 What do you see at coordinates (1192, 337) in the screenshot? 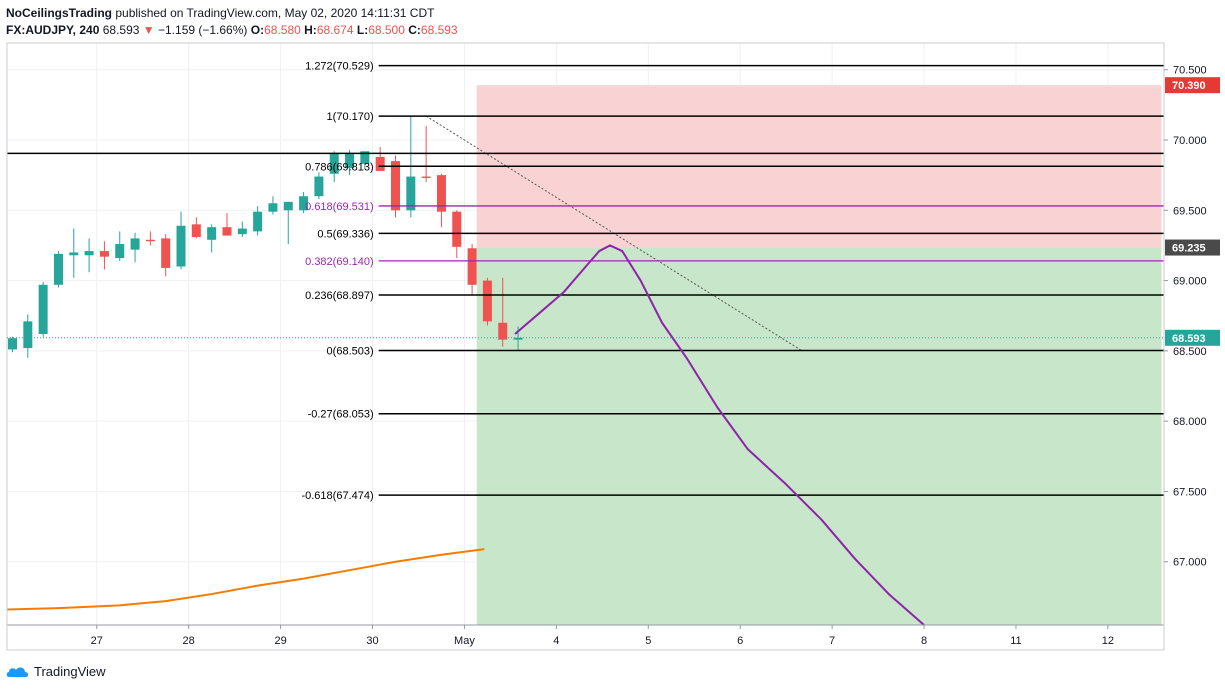
I see `price-badge-bg` at bounding box center [1192, 337].